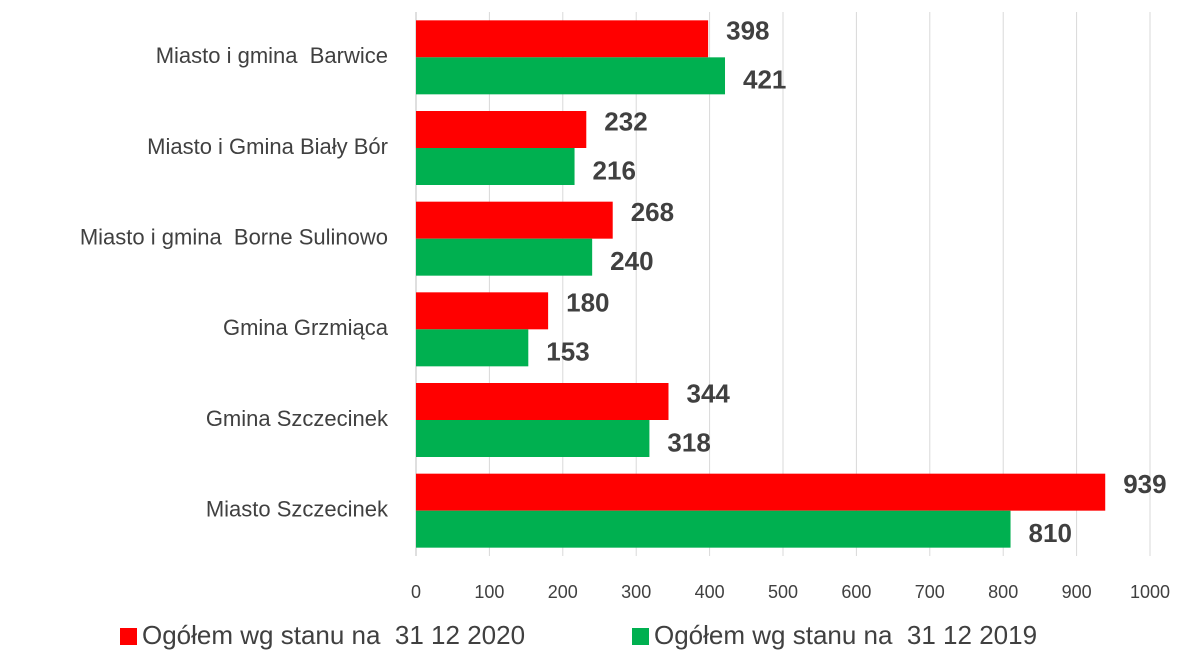  Describe the element at coordinates (764, 80) in the screenshot. I see `data-label: 421` at that location.